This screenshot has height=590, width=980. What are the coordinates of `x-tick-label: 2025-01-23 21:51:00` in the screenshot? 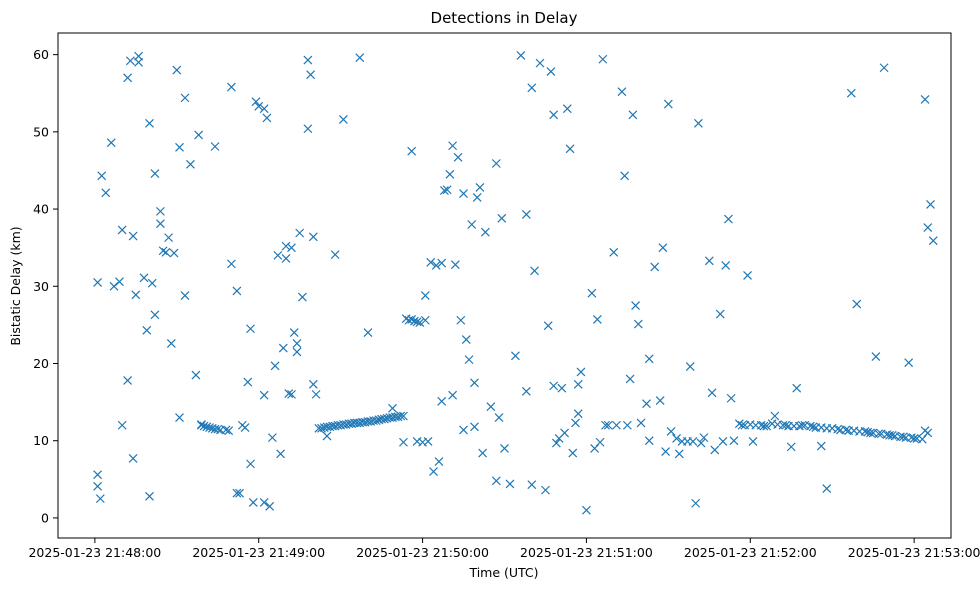 It's located at (586, 552).